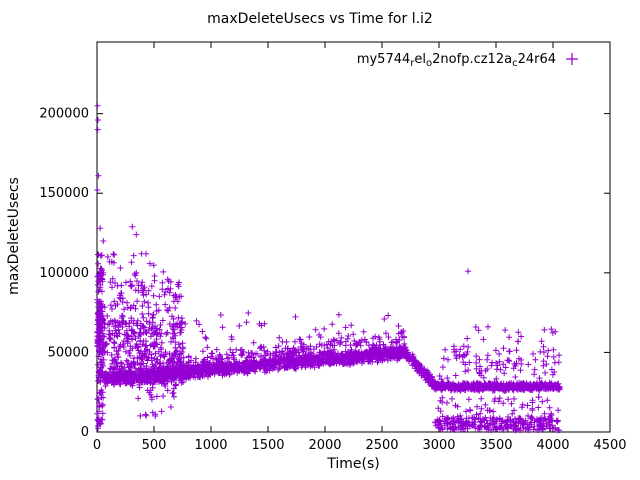 The height and width of the screenshot is (480, 640). What do you see at coordinates (64, 273) in the screenshot?
I see `y-tick-label: 100000` at bounding box center [64, 273].